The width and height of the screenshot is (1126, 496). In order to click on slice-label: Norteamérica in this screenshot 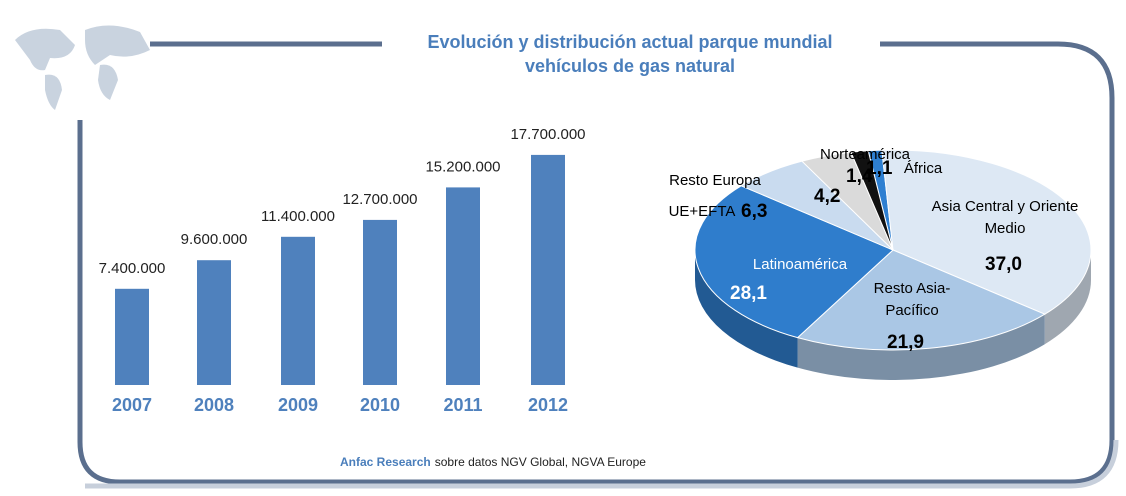, I will do `click(865, 154)`.